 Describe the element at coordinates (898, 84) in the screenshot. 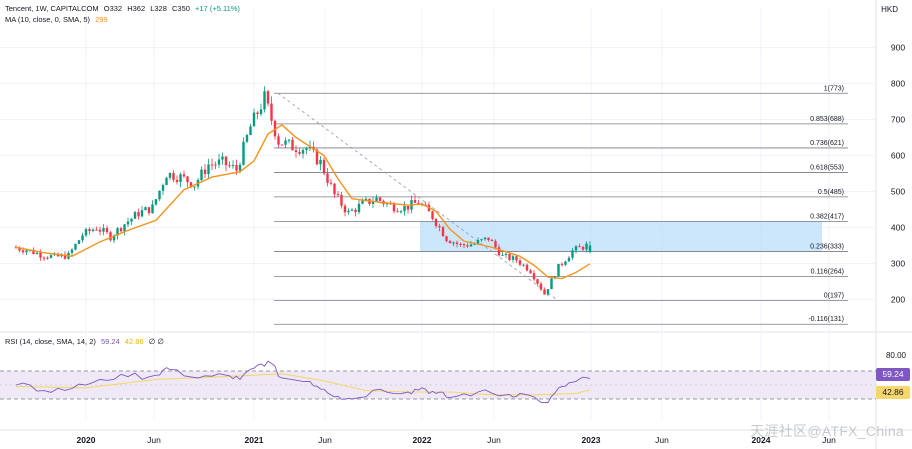

I see `price-tick-label: 800` at that location.